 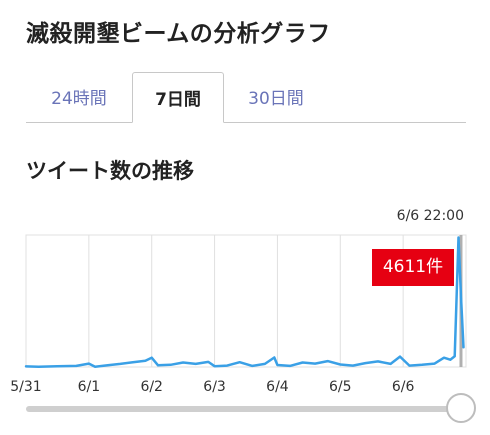 What do you see at coordinates (276, 99) in the screenshot?
I see `tab-30-days: 30日間` at bounding box center [276, 99].